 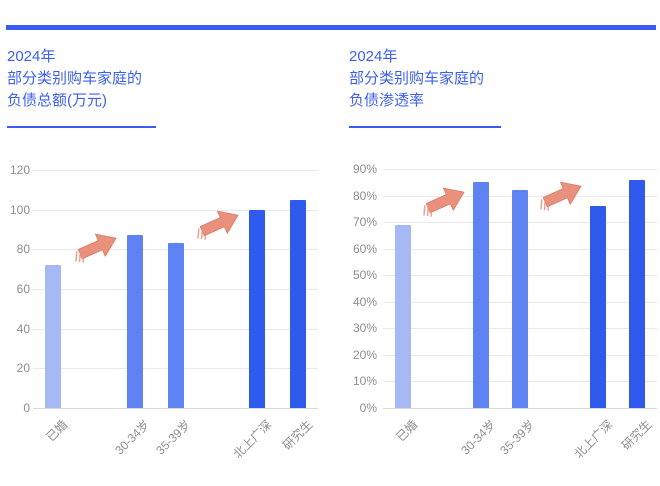 What do you see at coordinates (364, 381) in the screenshot?
I see `y-tick-label: 10%` at bounding box center [364, 381].